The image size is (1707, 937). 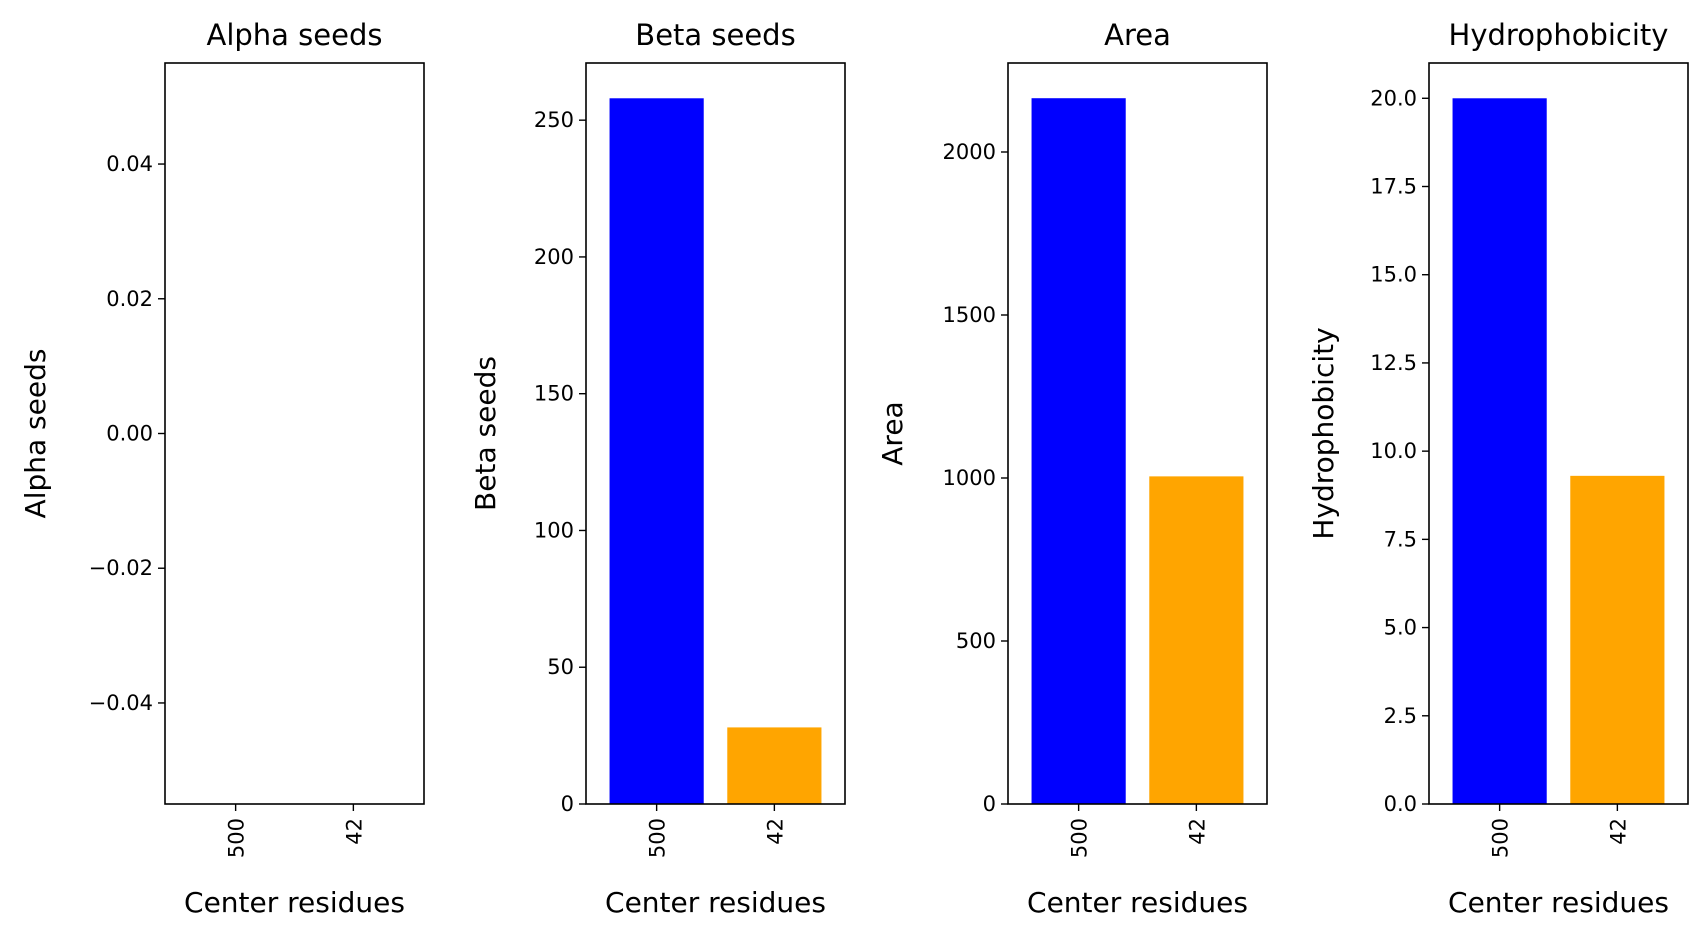 I want to click on y-tick-label: −0.02, so click(x=121, y=568).